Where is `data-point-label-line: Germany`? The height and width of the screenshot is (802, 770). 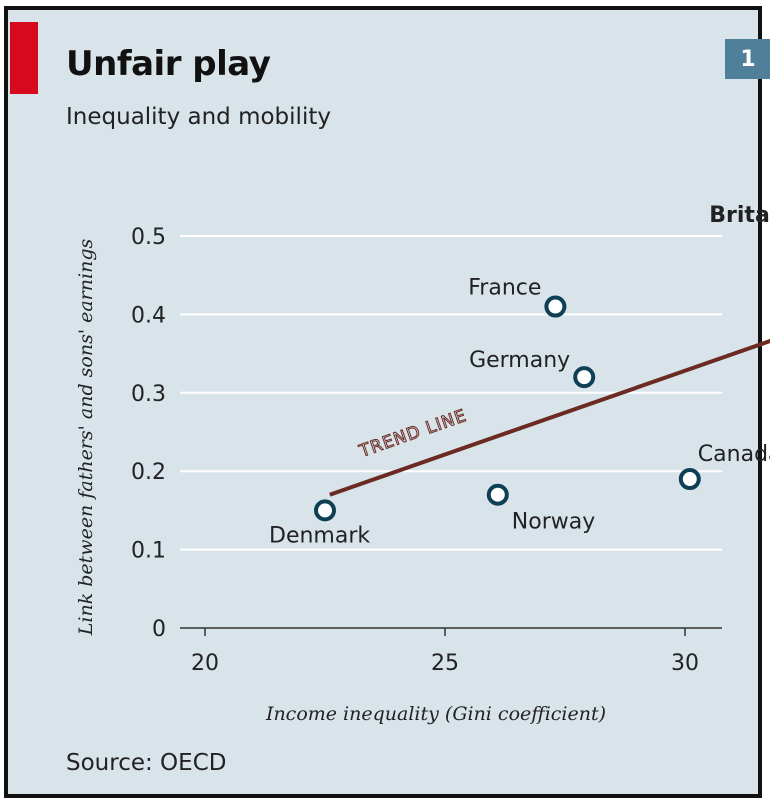 data-point-label-line: Germany is located at coordinates (519, 360).